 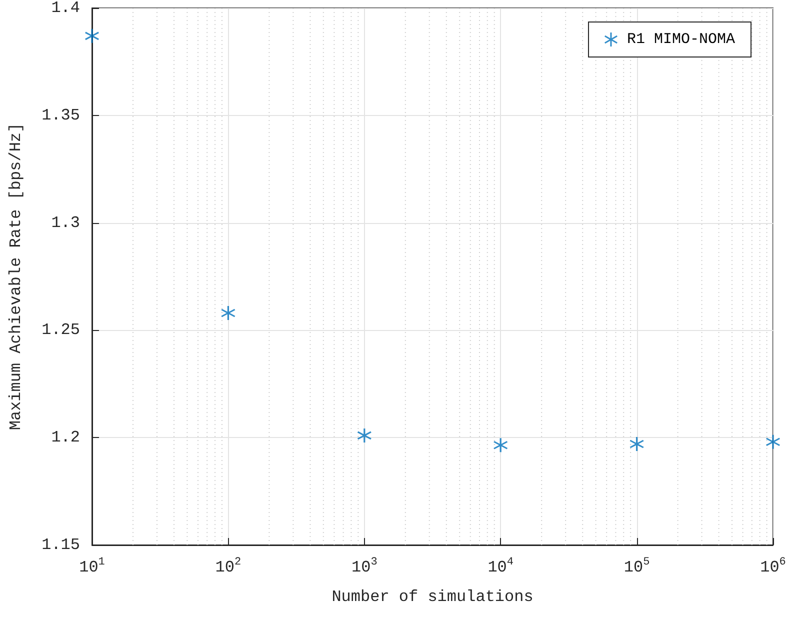 I want to click on y-axis-title: Maximum Achievable Rate [bps/Hz], so click(x=16, y=276).